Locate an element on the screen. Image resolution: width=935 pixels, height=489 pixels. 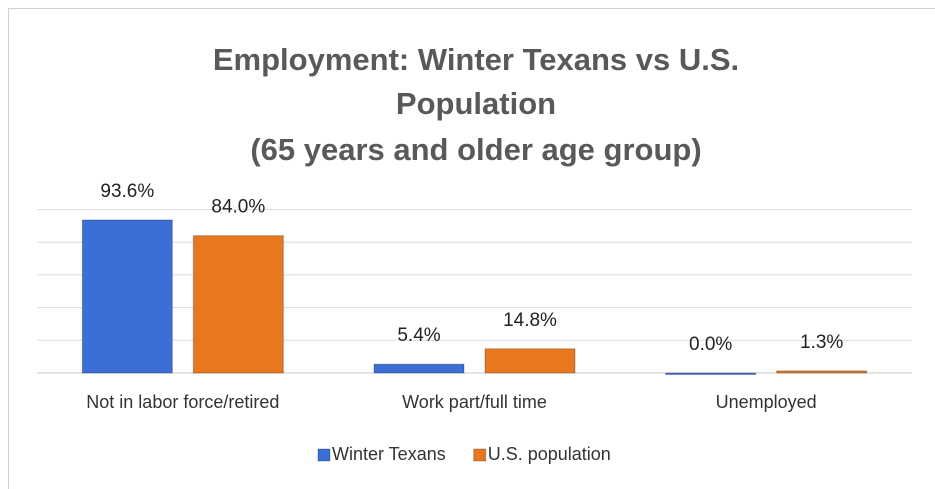
legend-label: Winter Texans is located at coordinates (389, 454).